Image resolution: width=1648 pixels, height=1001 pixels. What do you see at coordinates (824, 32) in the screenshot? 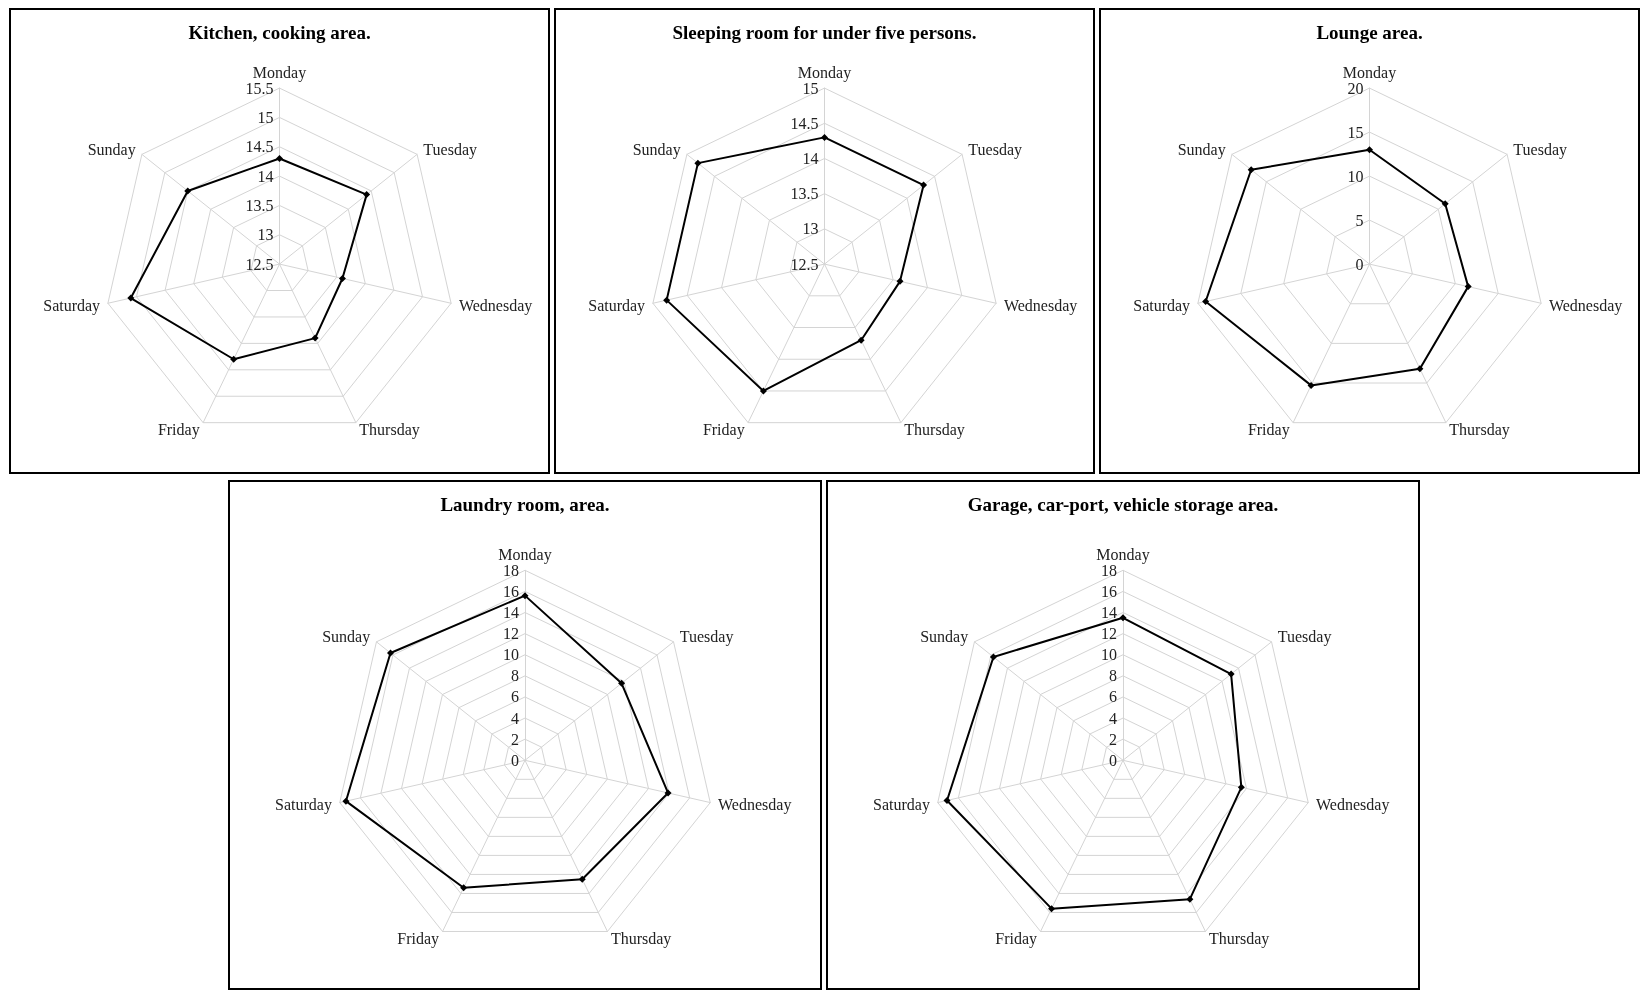
I see `chart-title: Sleeping room for under five persons.` at bounding box center [824, 32].